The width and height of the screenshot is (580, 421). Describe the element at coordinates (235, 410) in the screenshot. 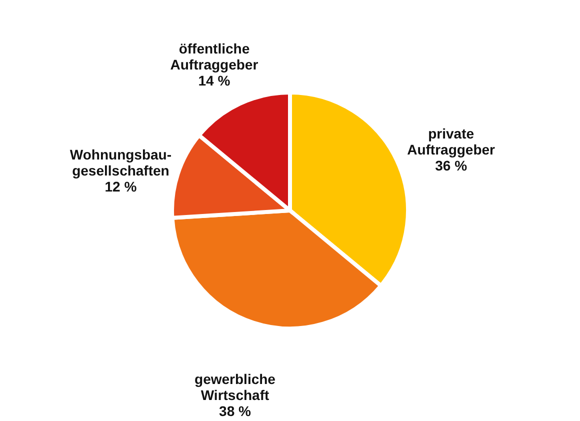

I see `data-label: 38 %` at that location.